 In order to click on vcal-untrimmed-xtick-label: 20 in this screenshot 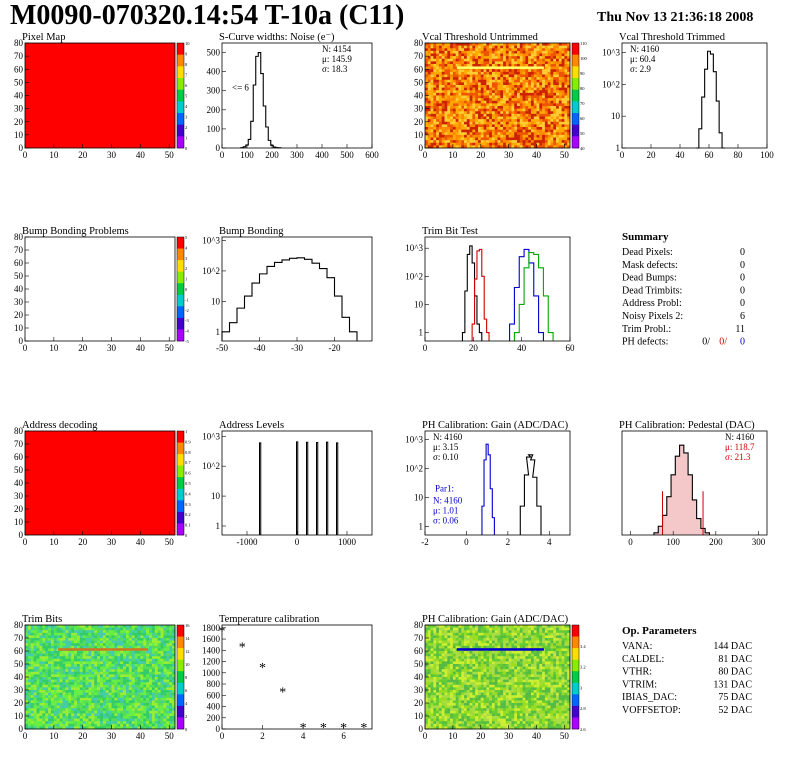, I will do `click(481, 155)`.